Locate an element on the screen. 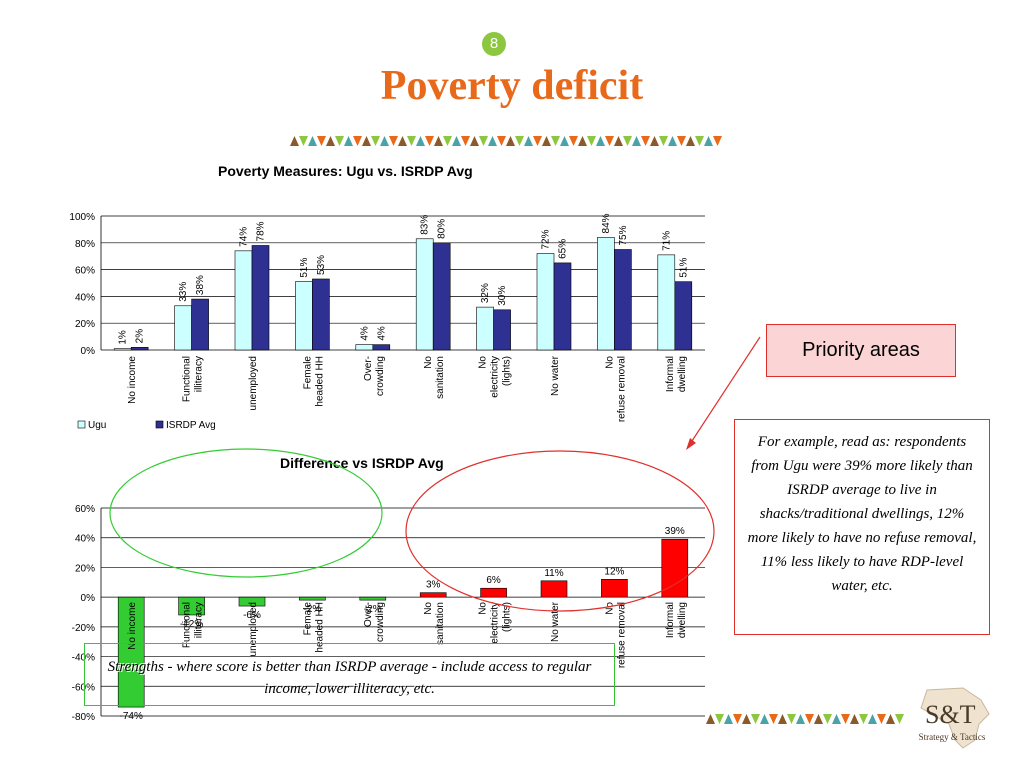  data-label: 65% is located at coordinates (563, 249).